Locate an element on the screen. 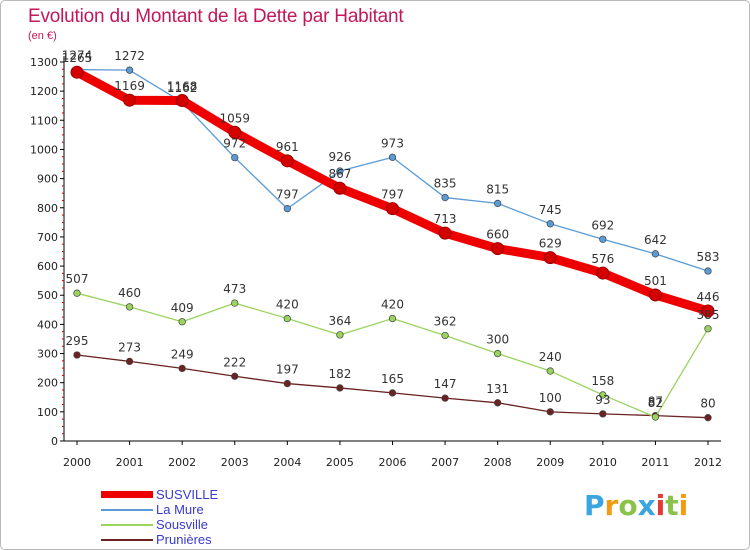 The height and width of the screenshot is (550, 750). x-tick-label: 2004 is located at coordinates (287, 462).